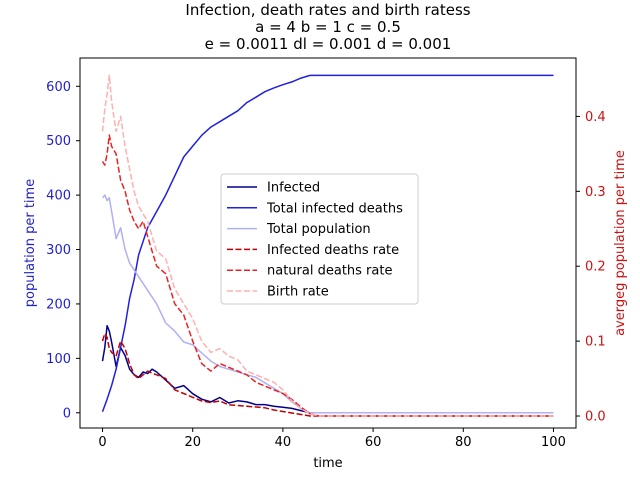 The width and height of the screenshot is (640, 480). What do you see at coordinates (595, 117) in the screenshot?
I see `y-right-tick-label: 0.4` at bounding box center [595, 117].